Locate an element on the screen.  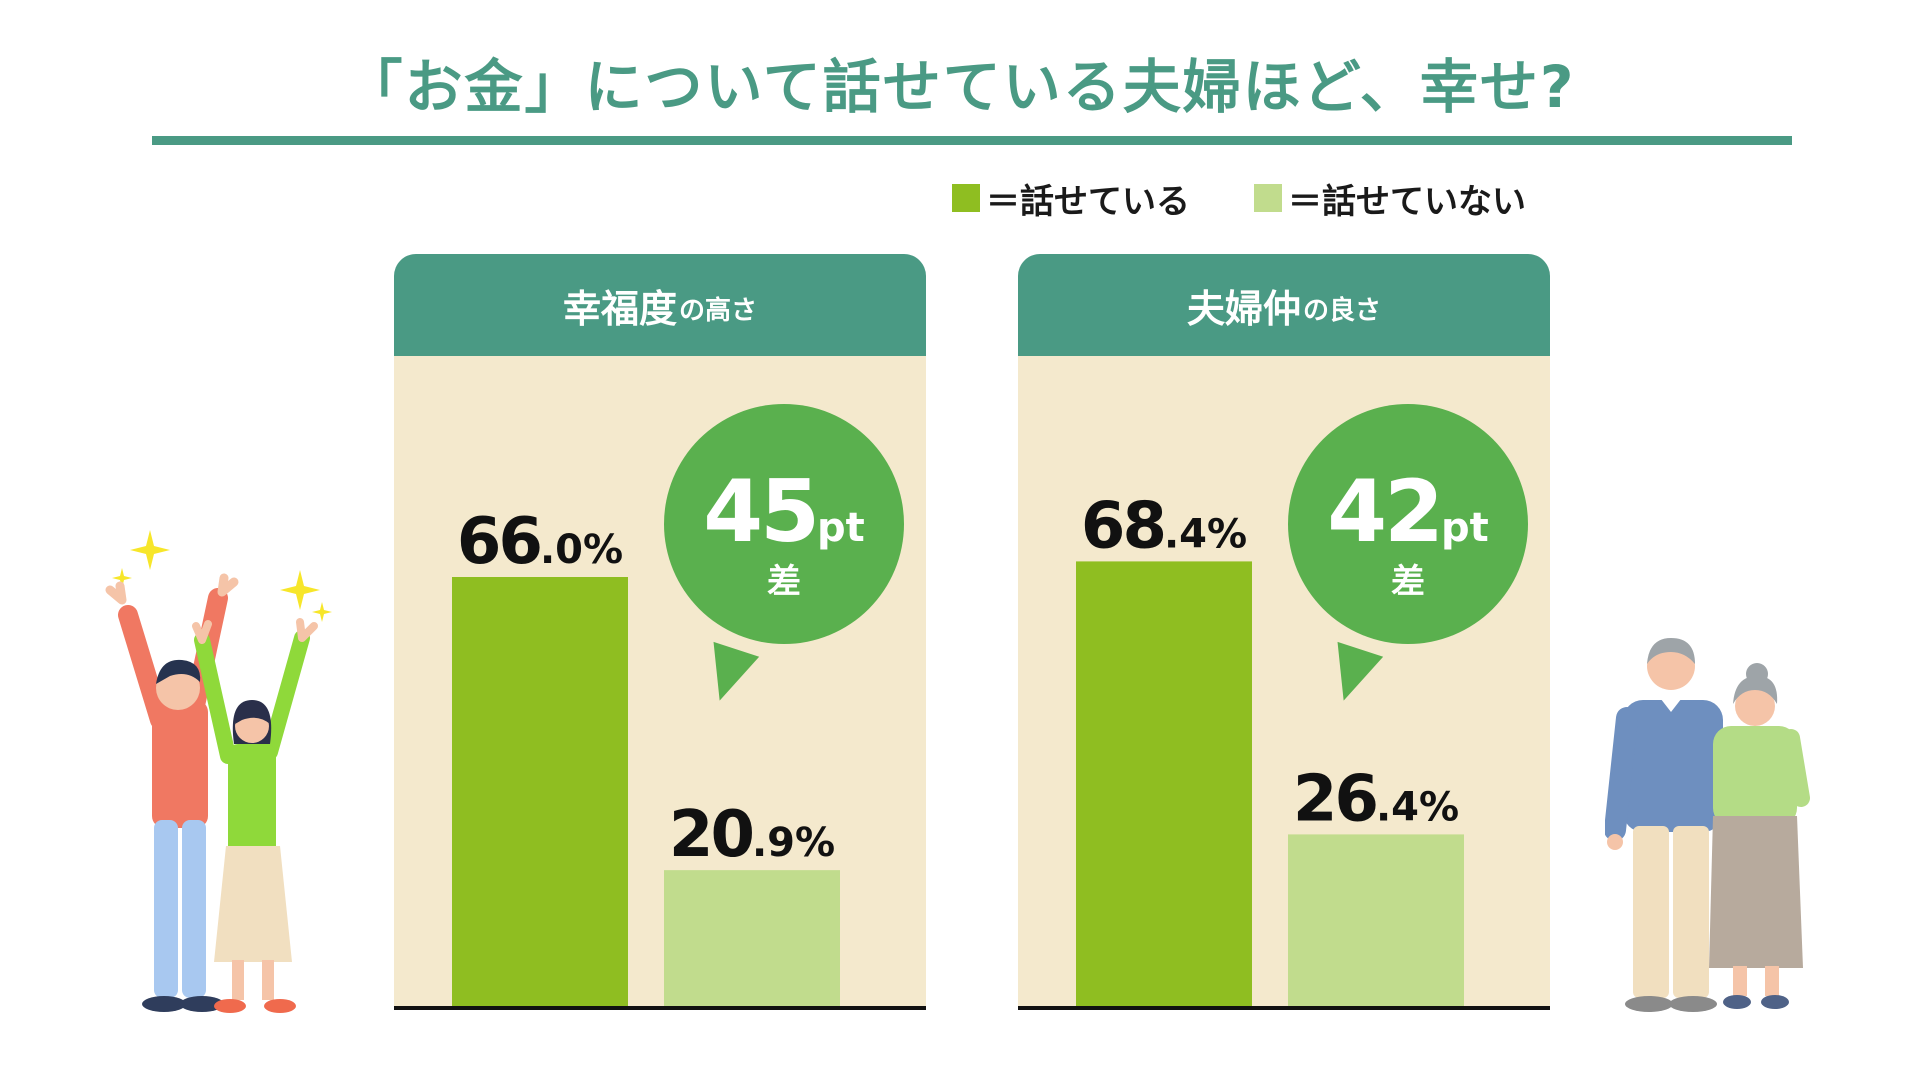
bar-chart-happiness: 66.0% 20.9% is located at coordinates (660, 757).